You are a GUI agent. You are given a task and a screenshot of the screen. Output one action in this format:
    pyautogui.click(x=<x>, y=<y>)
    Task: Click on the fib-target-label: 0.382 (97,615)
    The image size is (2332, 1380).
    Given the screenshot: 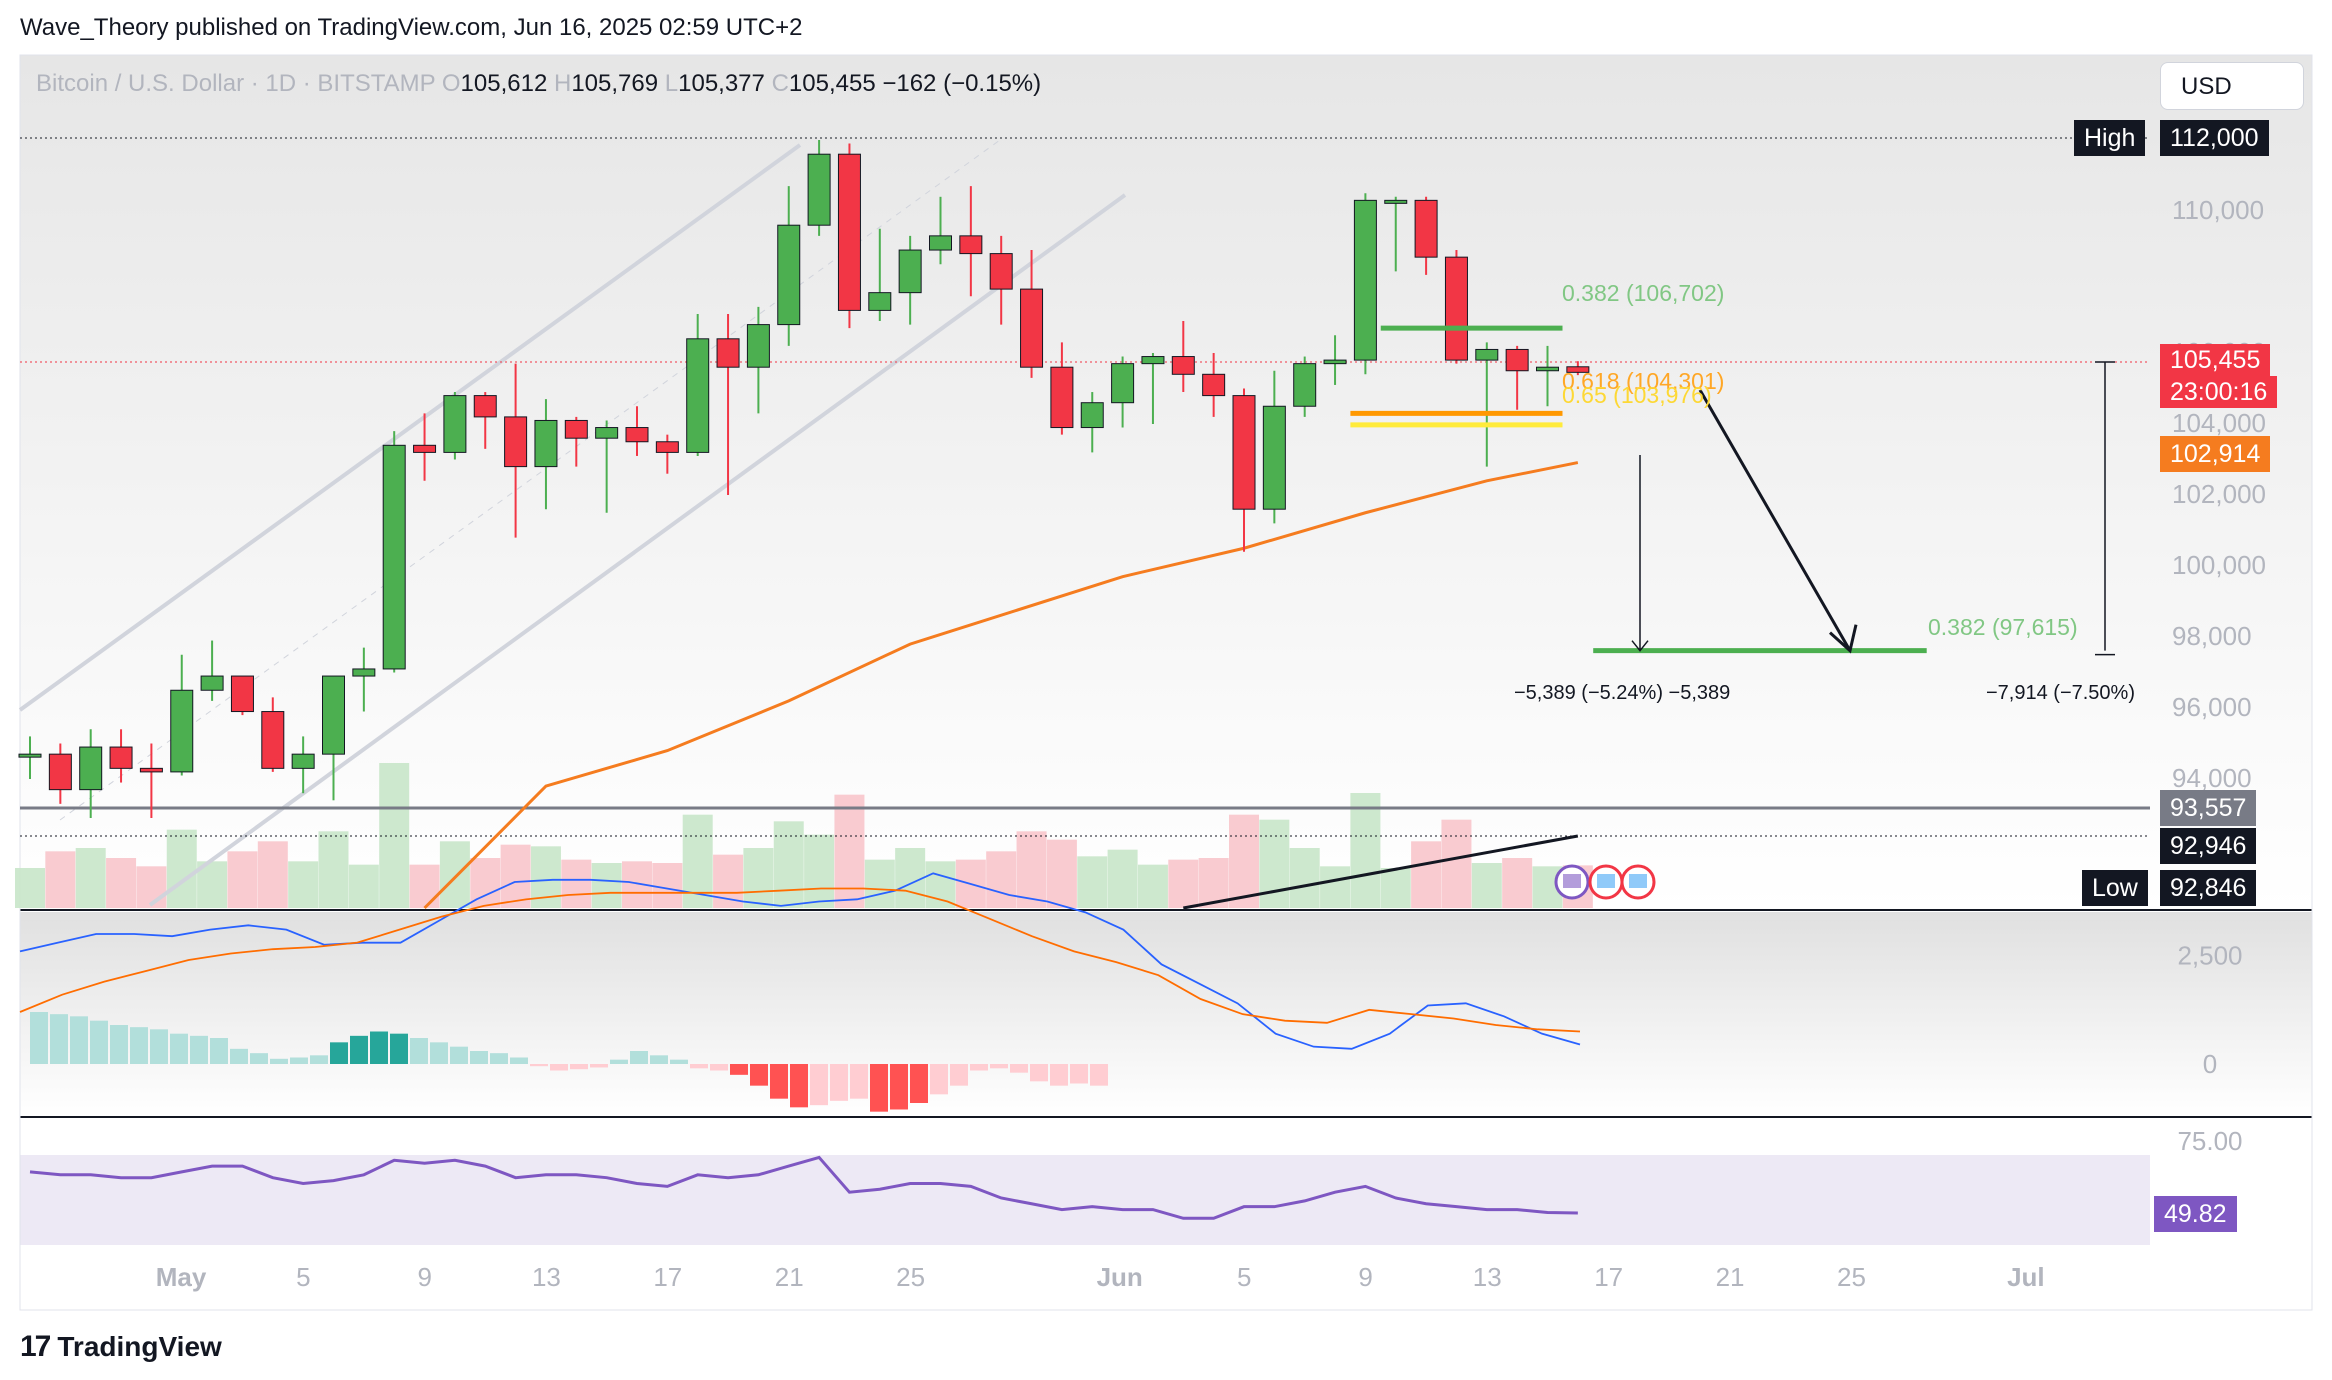 What is the action you would take?
    pyautogui.click(x=2003, y=627)
    